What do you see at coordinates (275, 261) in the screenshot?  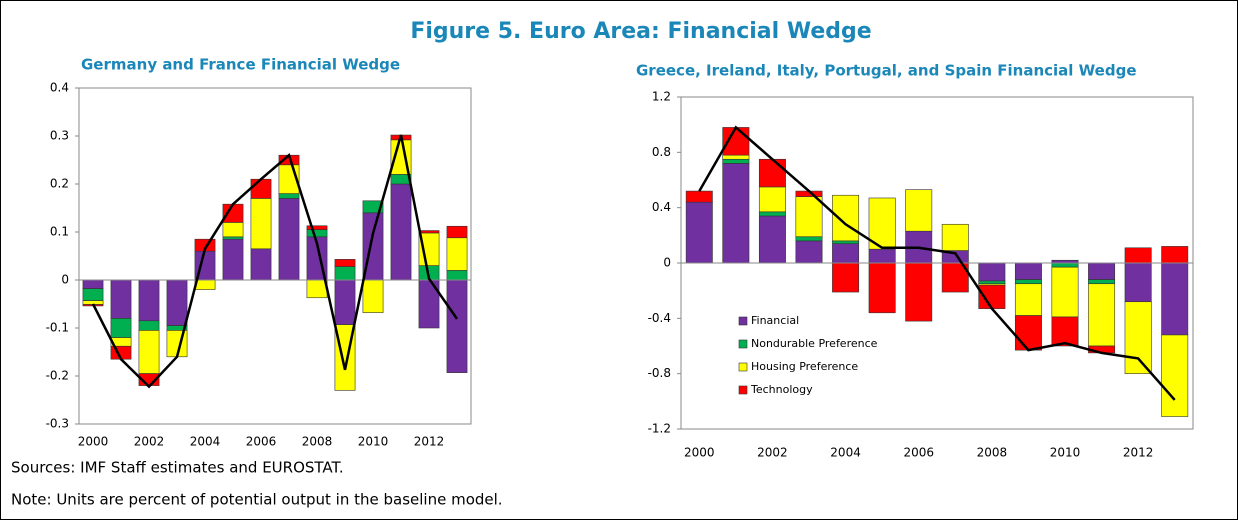 I see `total-line` at bounding box center [275, 261].